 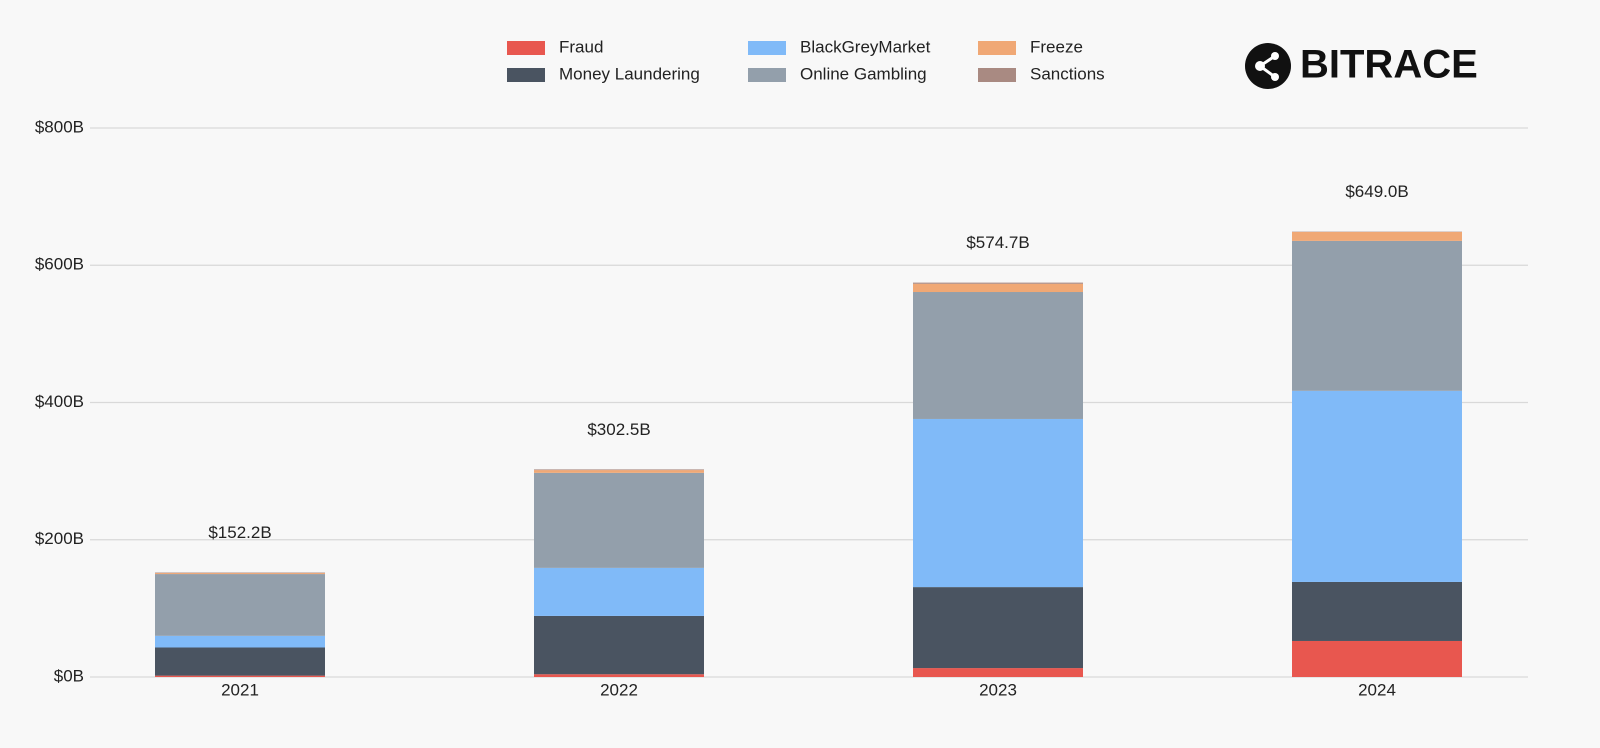 What do you see at coordinates (1389, 65) in the screenshot?
I see `logo-text: BITRACE` at bounding box center [1389, 65].